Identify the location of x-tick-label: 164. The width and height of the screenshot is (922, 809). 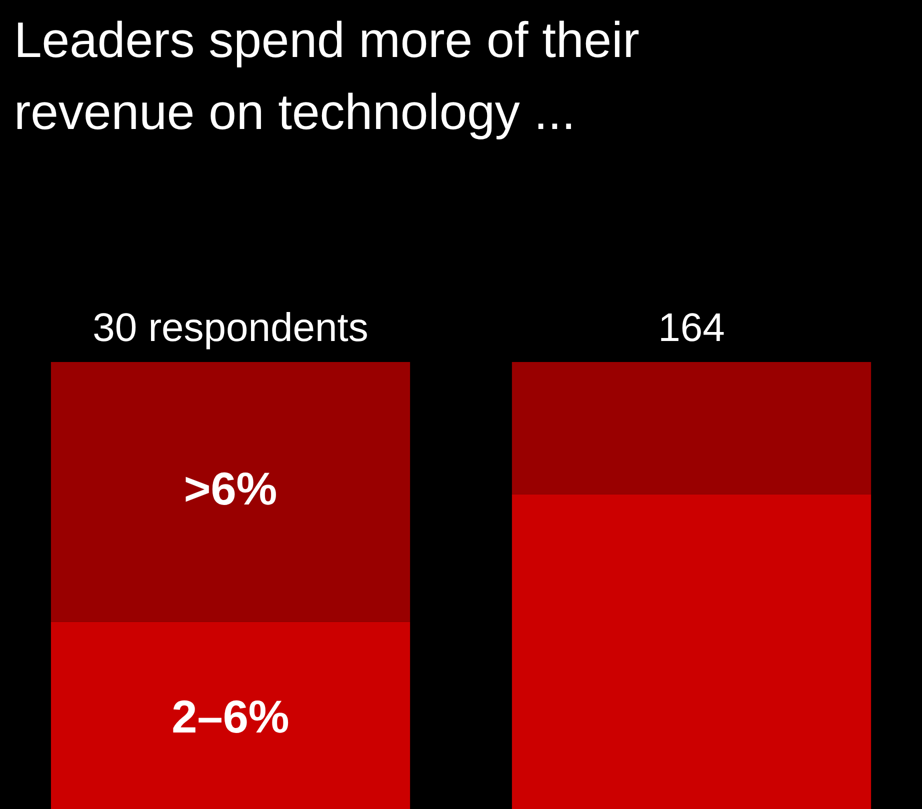
(691, 328).